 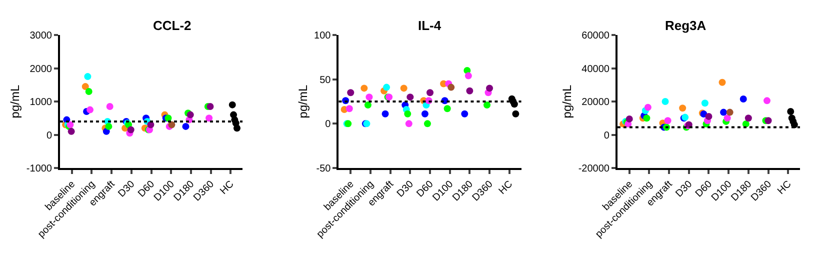 What do you see at coordinates (686, 25) in the screenshot?
I see `chart-title: Reg3A` at bounding box center [686, 25].